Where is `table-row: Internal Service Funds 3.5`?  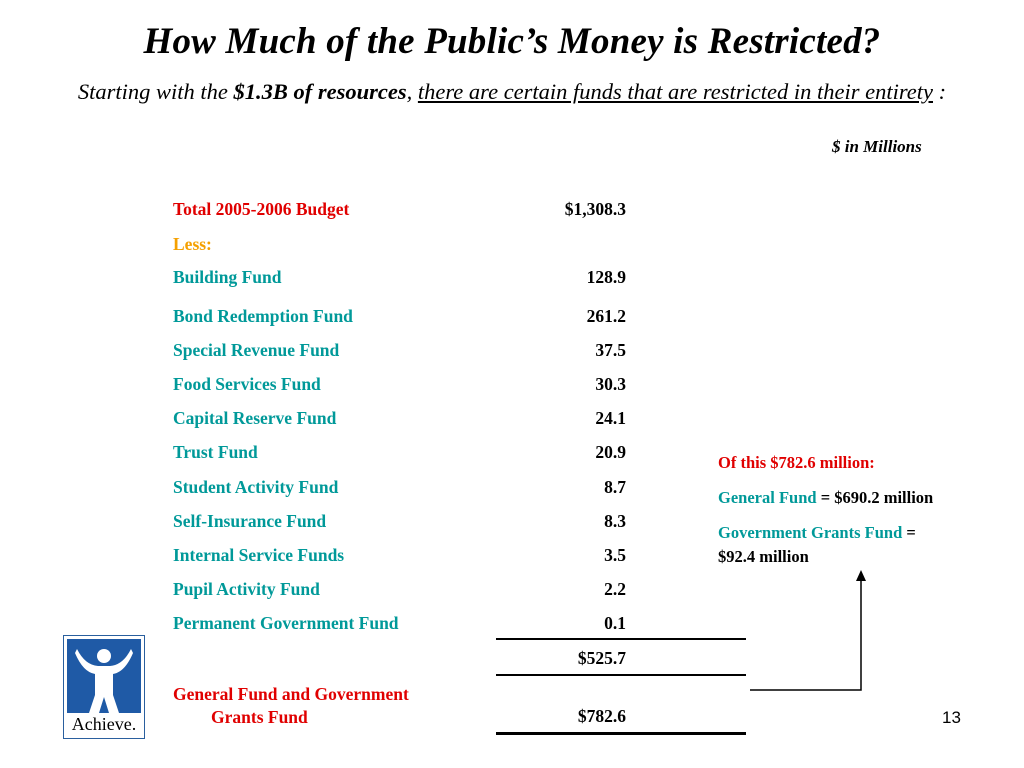 table-row: Internal Service Funds 3.5 is located at coordinates (512, 557).